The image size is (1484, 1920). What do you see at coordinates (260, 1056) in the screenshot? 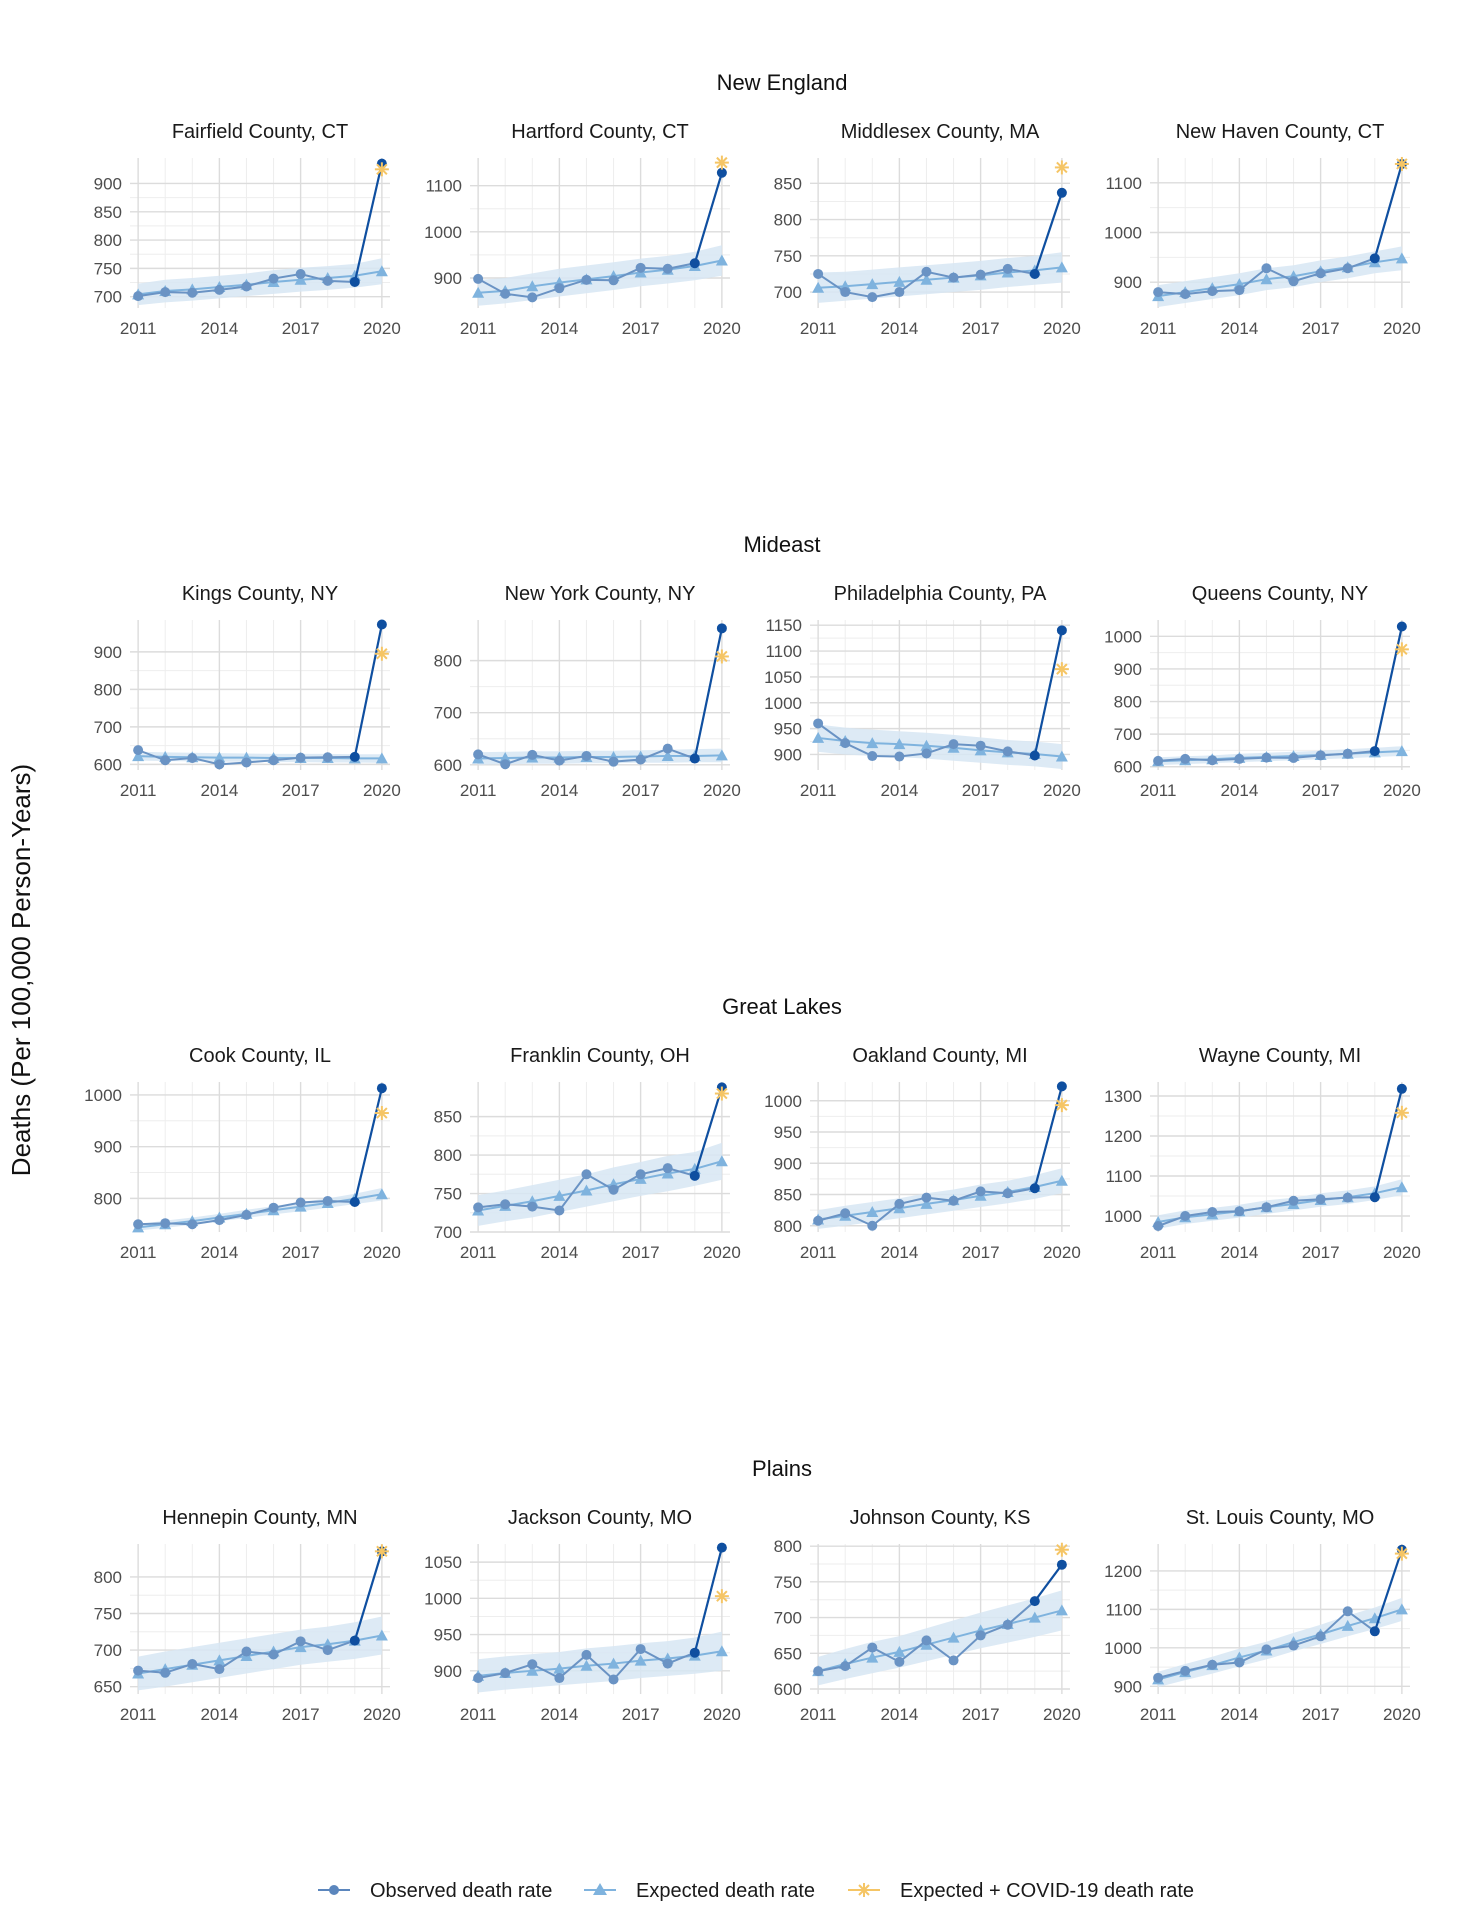
I see `panel-title: Cook County, IL` at bounding box center [260, 1056].